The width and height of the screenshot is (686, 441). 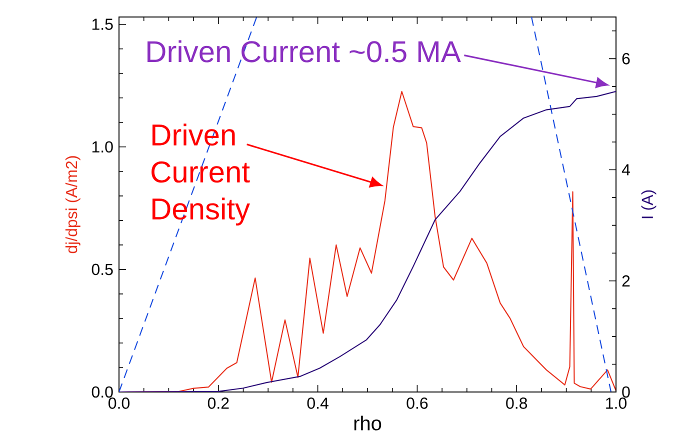 I want to click on x-tick-label: 0.8, so click(x=517, y=403).